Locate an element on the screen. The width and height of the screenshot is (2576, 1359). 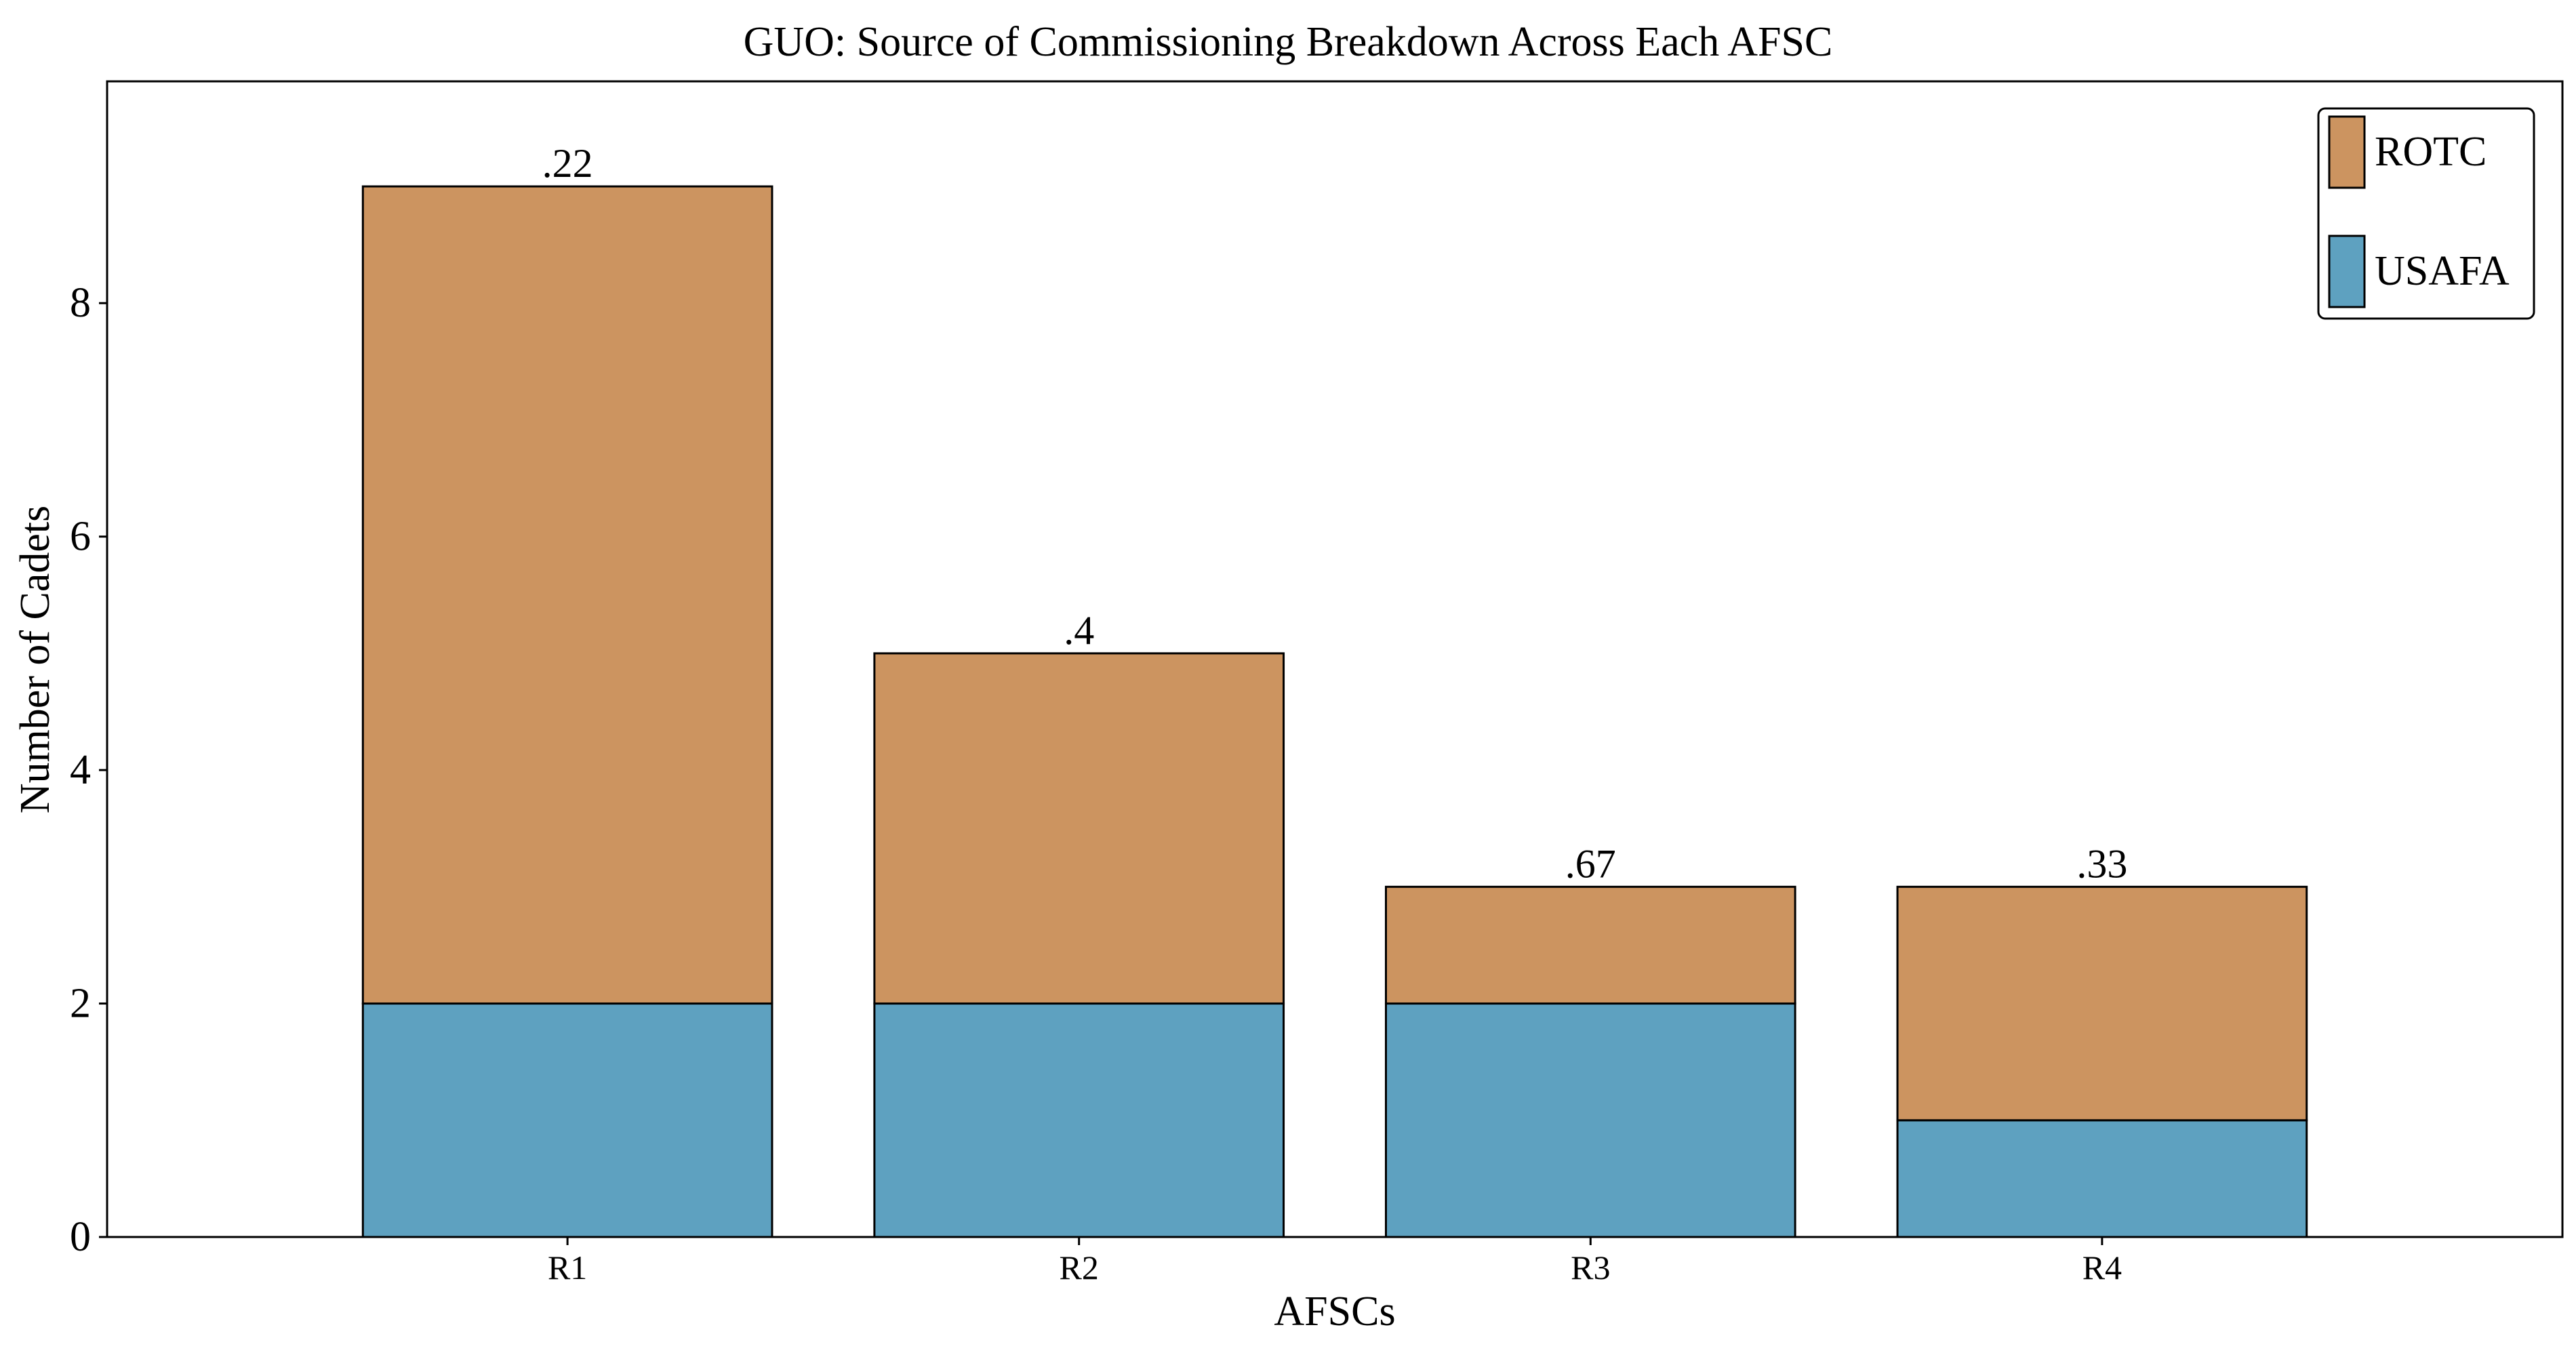
legend-swatch-usafa is located at coordinates (2347, 271).